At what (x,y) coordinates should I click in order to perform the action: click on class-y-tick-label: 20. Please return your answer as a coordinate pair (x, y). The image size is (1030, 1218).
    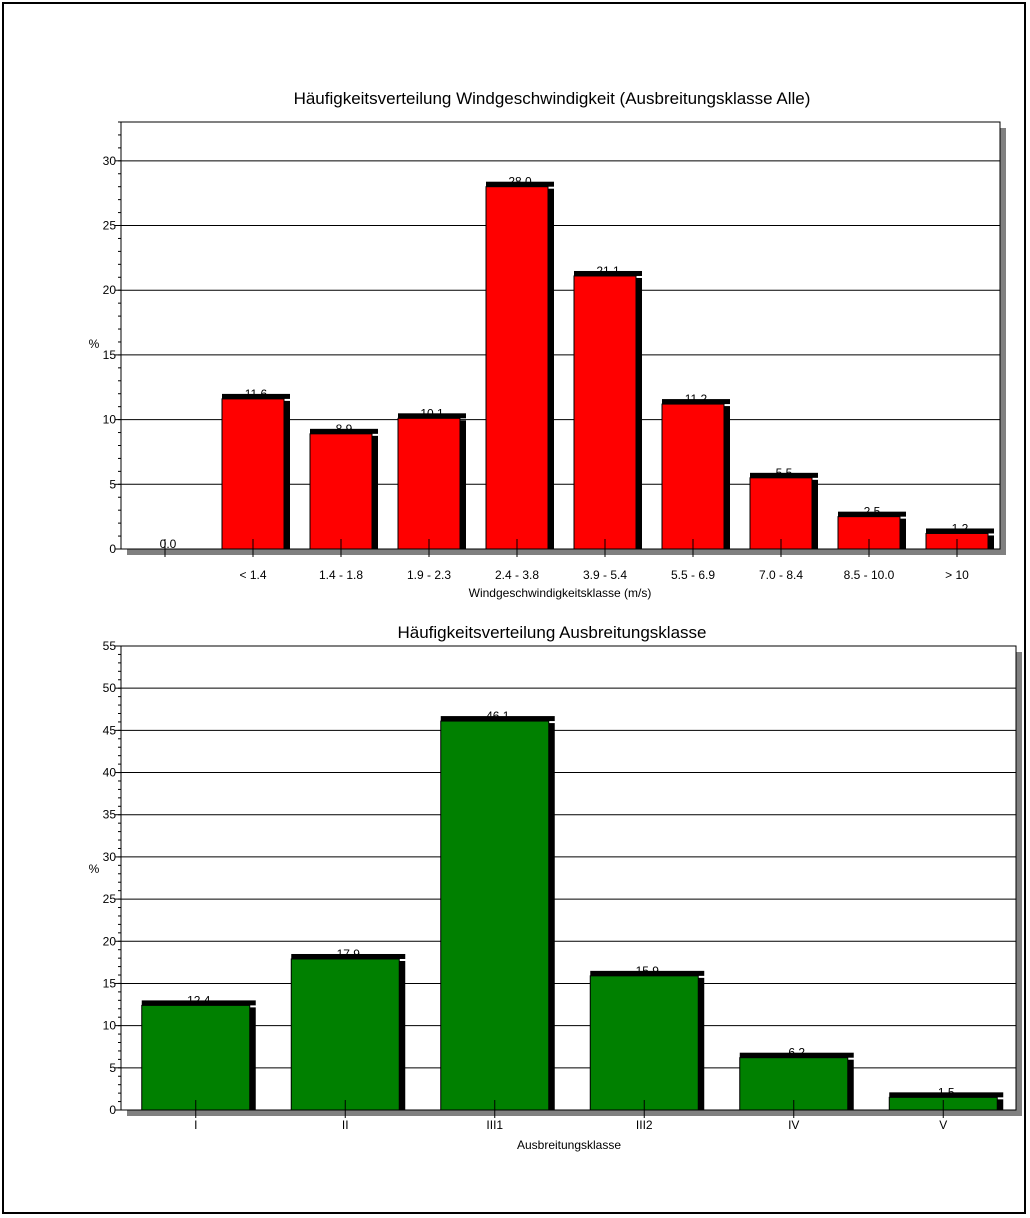
    Looking at the image, I should click on (110, 941).